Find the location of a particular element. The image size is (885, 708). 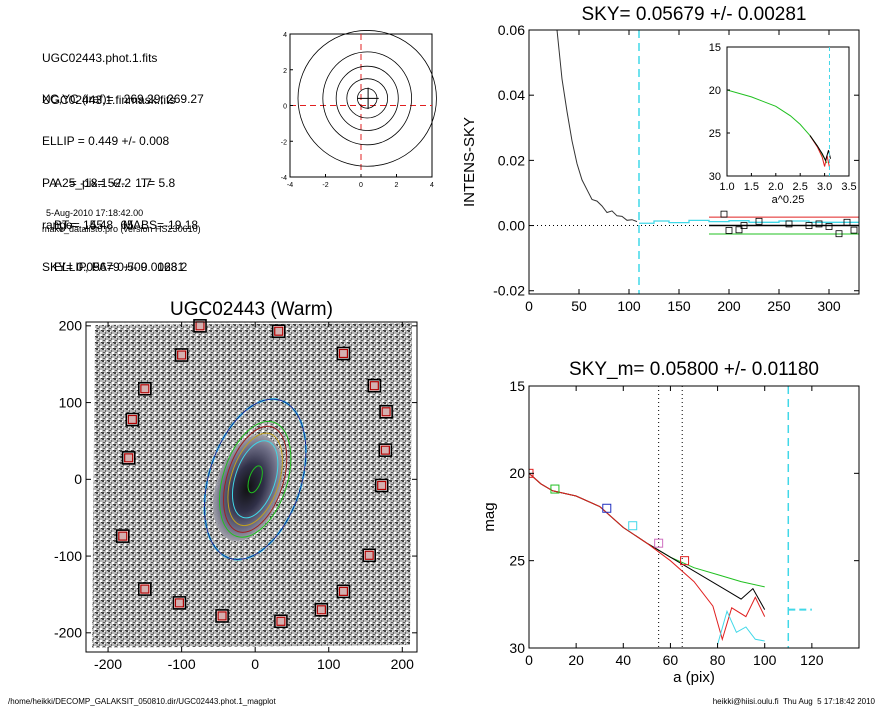

inset-xtick-label: 1.0 is located at coordinates (726, 187).